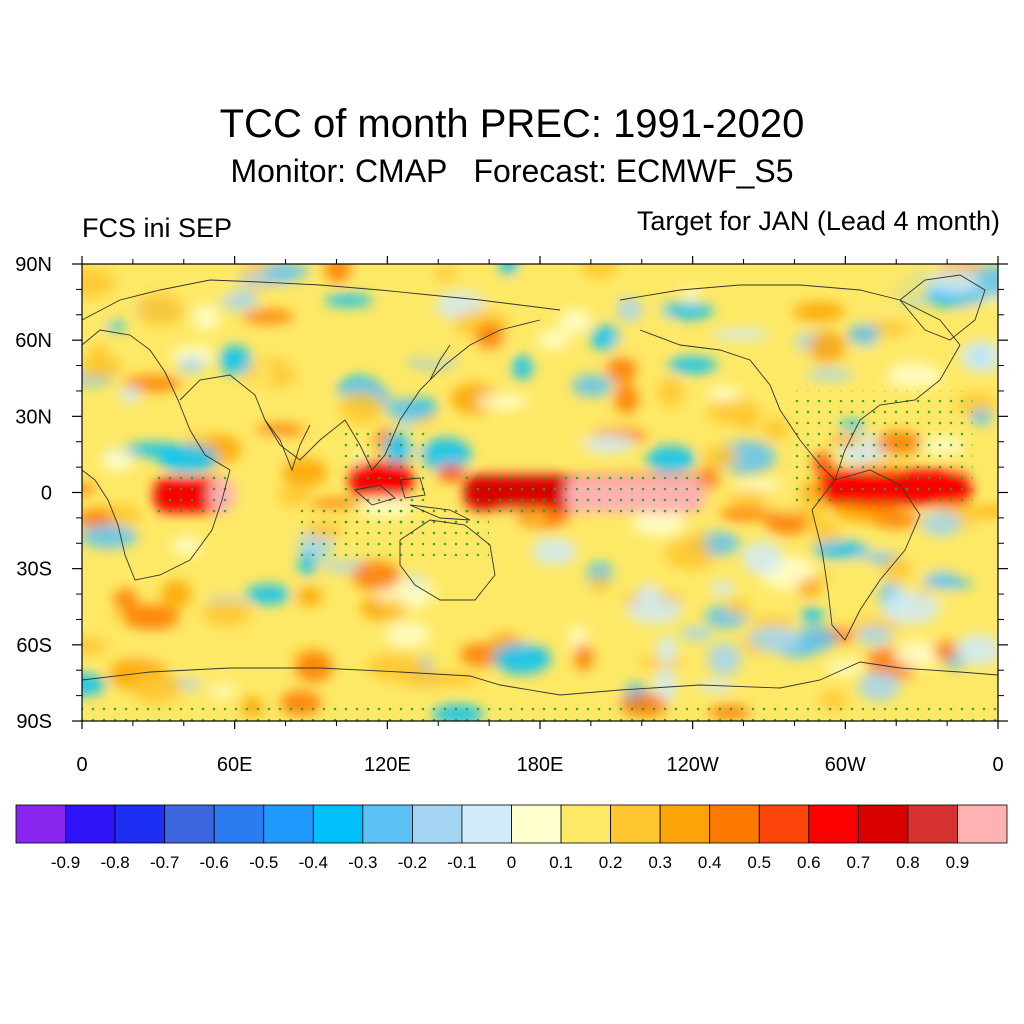  Describe the element at coordinates (114, 862) in the screenshot. I see `colorbar-label: -0.8` at that location.